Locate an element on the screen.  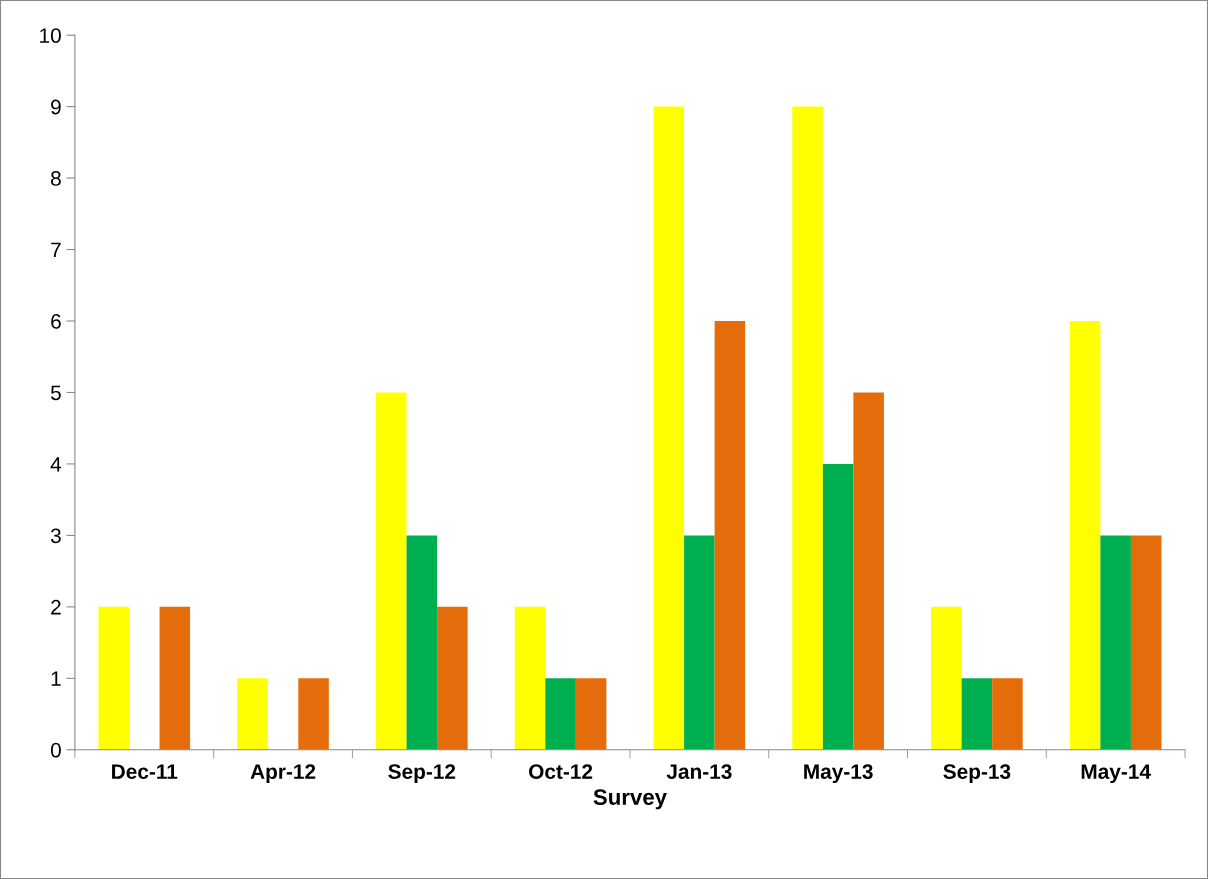
y-tick-label: 6 is located at coordinates (56, 321).